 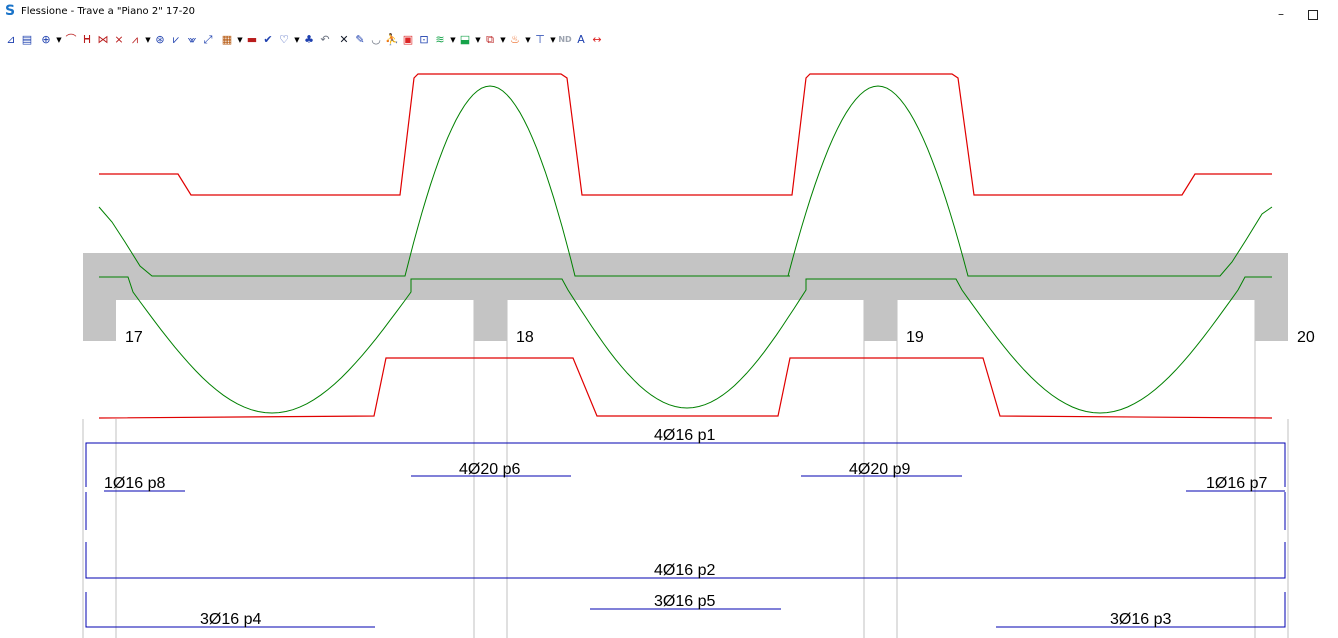 I want to click on pin-icon: ⊿, so click(x=11, y=39).